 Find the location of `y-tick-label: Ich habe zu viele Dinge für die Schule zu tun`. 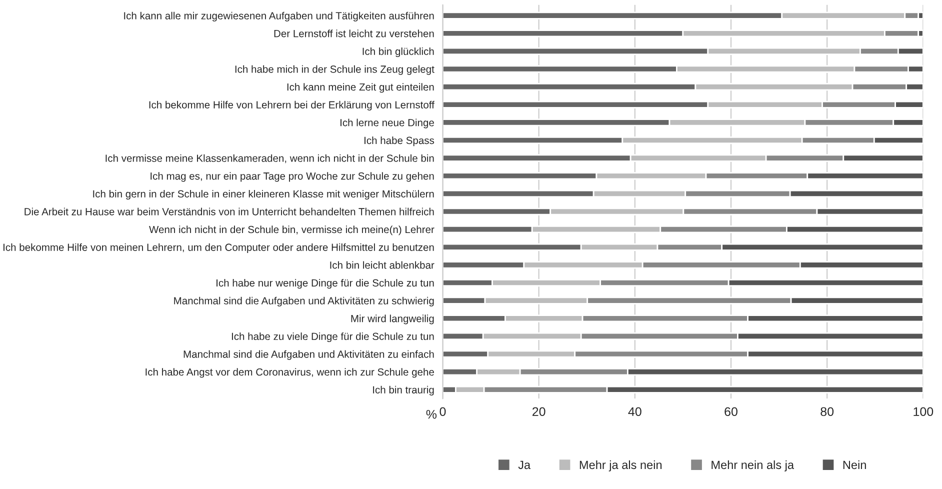

y-tick-label: Ich habe zu viele Dinge für die Schule zu tun is located at coordinates (333, 337).